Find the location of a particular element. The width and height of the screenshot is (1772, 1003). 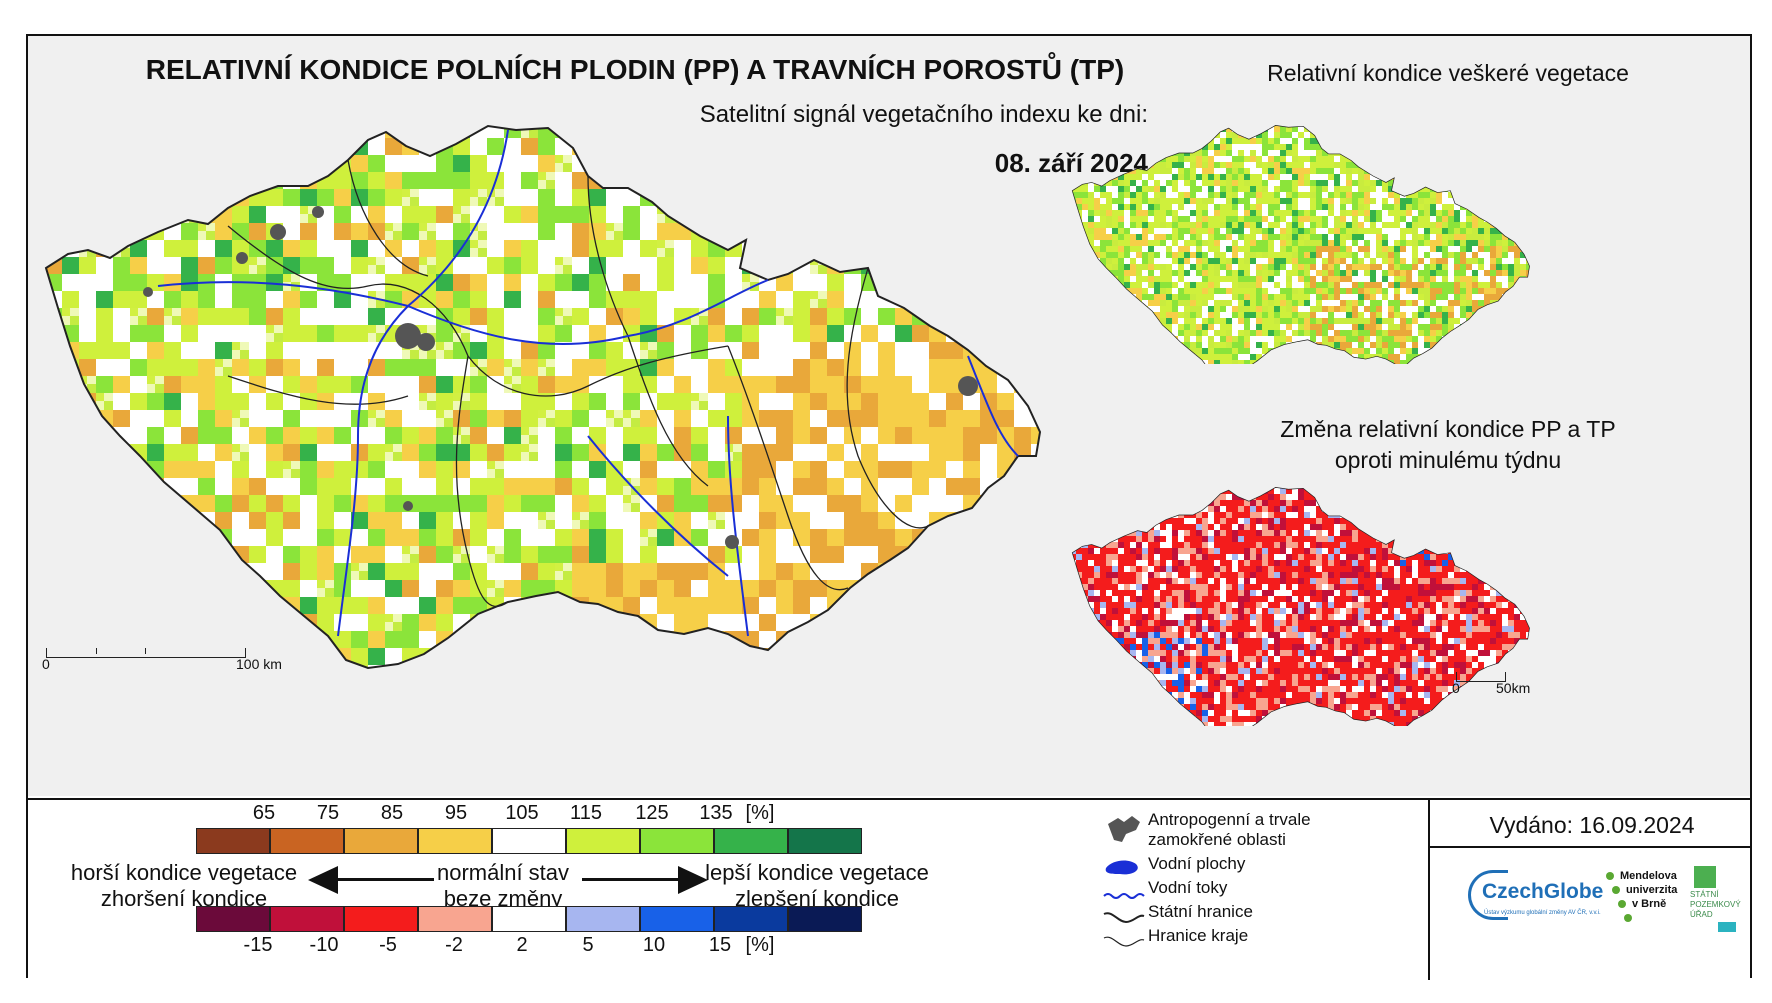

spu-logo: STÁTNÍ POZEMKOVÝ ÚŘAD is located at coordinates (1720, 906).